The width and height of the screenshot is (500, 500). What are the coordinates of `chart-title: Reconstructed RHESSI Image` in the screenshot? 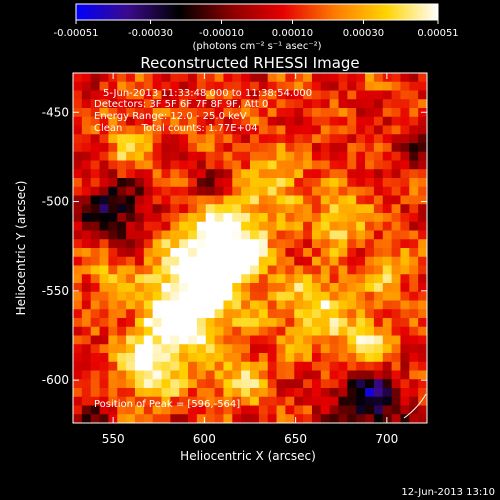 It's located at (249, 63).